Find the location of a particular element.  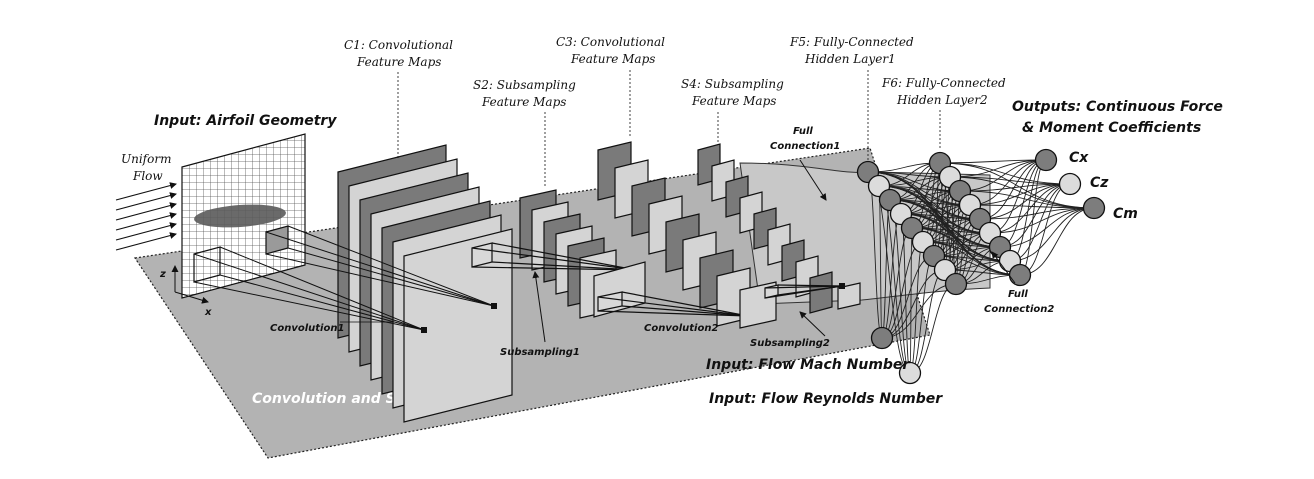

subsampling2-label: Subsampling2 is located at coordinates (790, 343).